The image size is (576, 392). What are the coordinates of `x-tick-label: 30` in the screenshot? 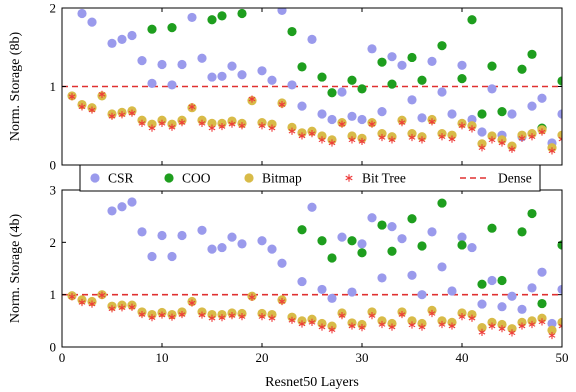 It's located at (362, 357).